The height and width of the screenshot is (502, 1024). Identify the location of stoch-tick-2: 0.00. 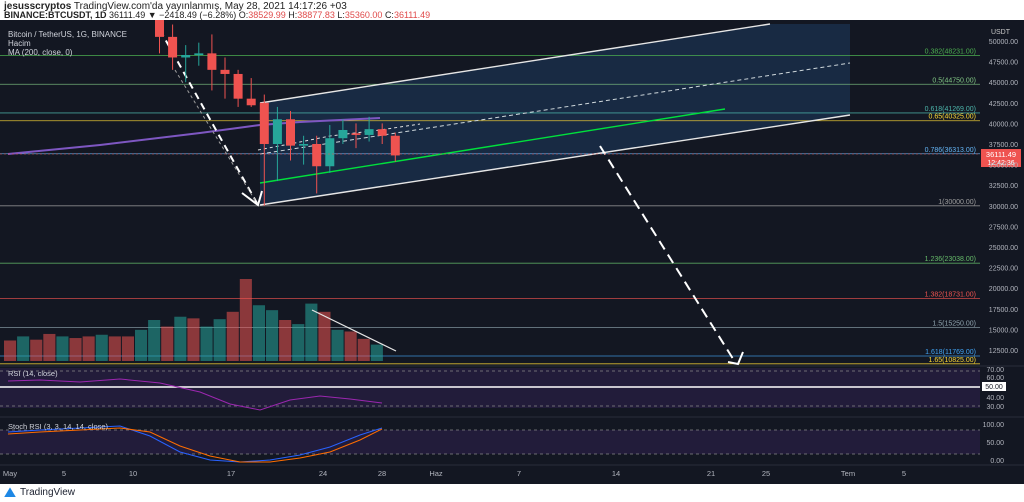
(997, 461).